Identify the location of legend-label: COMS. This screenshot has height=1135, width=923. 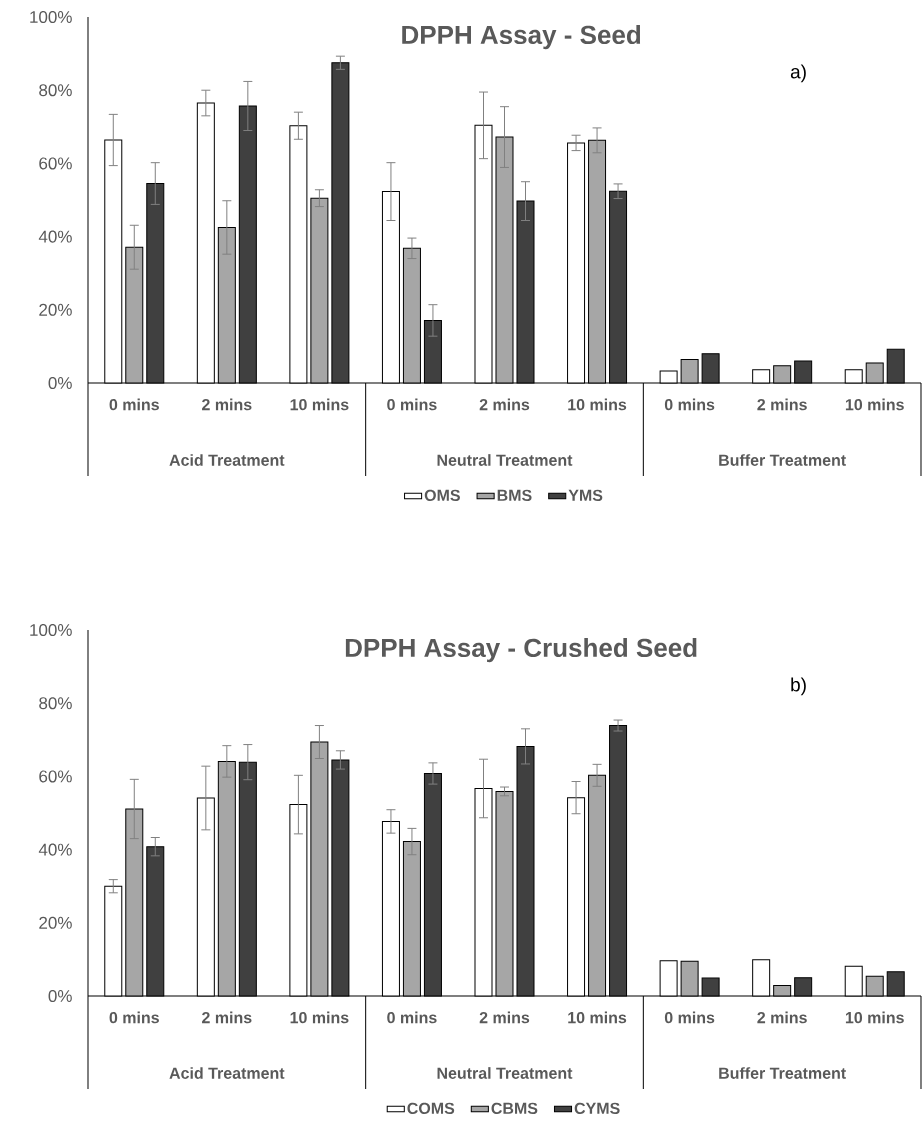
(431, 1108).